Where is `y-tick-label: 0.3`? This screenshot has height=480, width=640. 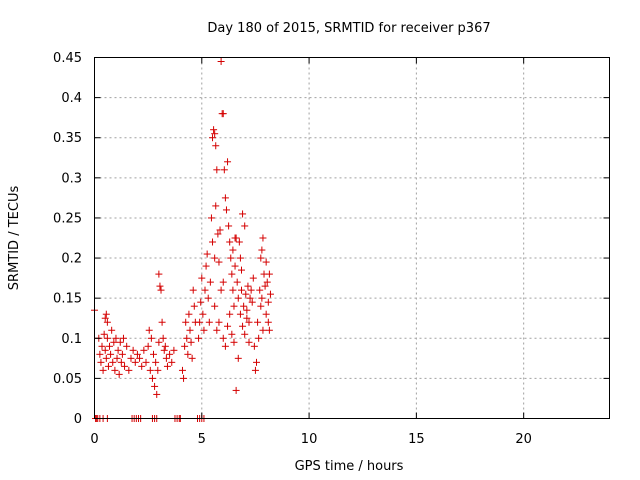 y-tick-label: 0.3 is located at coordinates (71, 178).